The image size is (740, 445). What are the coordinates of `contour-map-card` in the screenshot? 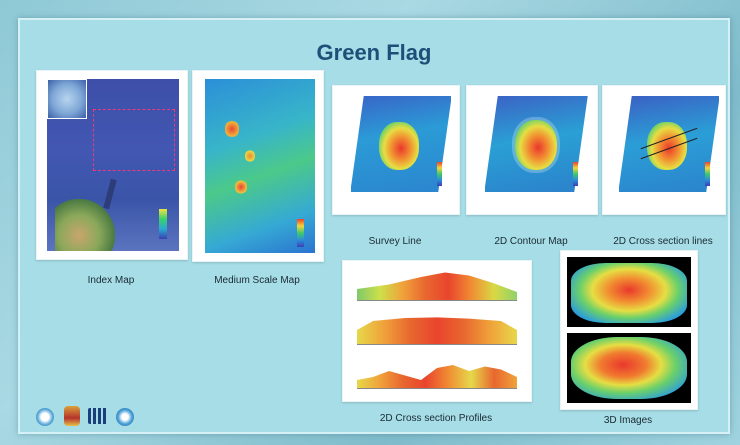 It's located at (532, 150).